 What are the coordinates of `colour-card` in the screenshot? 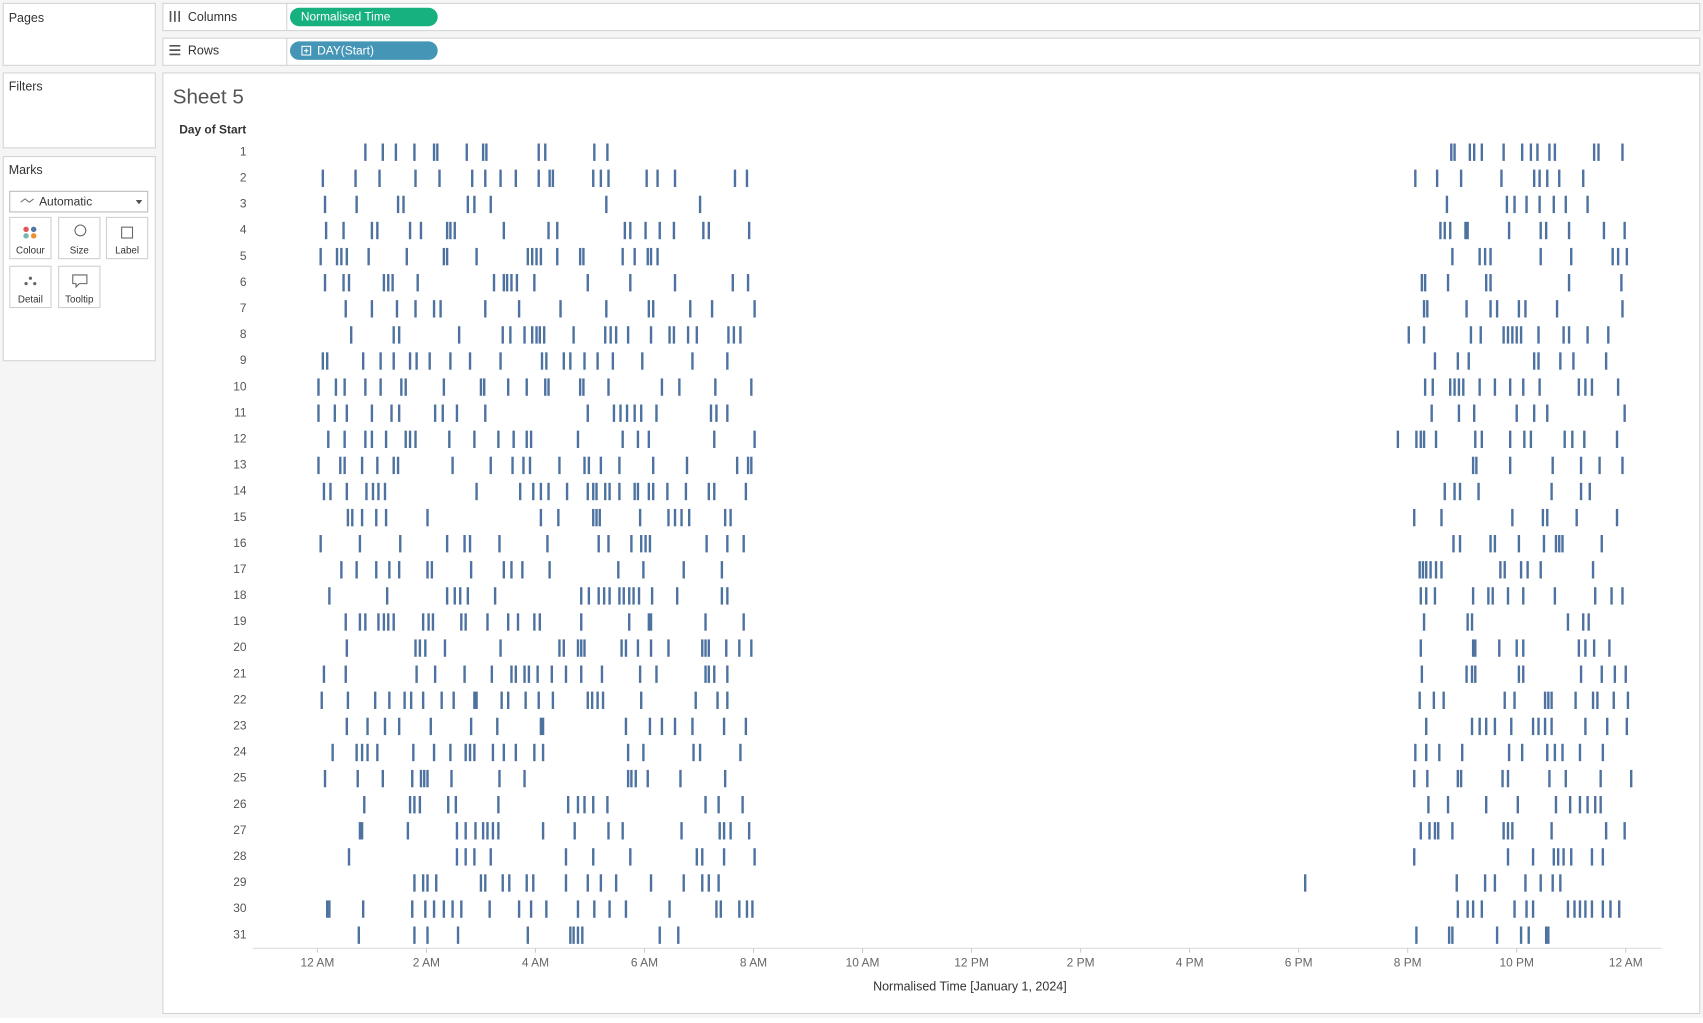 It's located at (30, 238).